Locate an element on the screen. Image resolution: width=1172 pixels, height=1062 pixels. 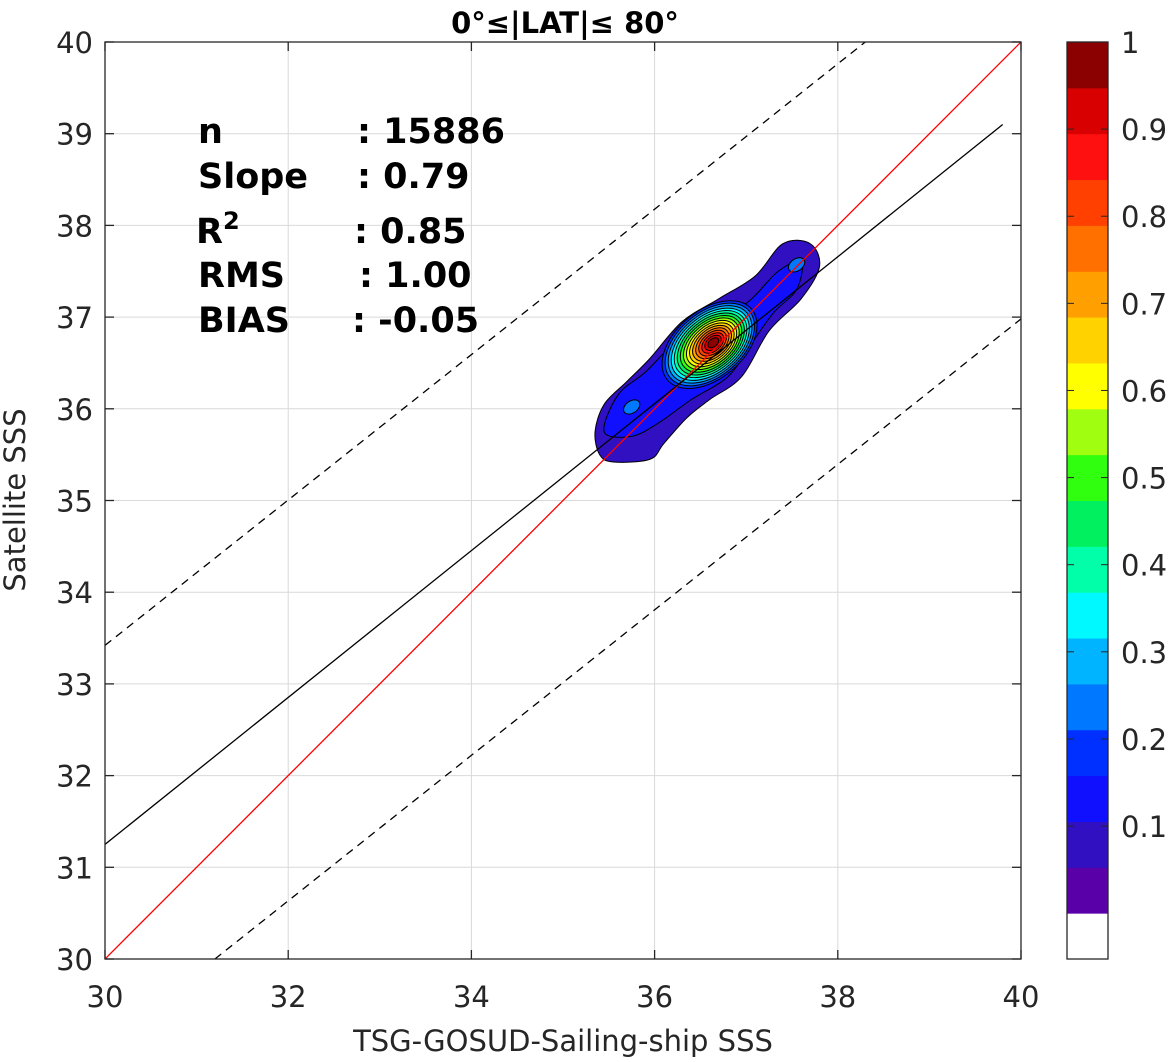
stat-bias-label: BIAS is located at coordinates (244, 321).